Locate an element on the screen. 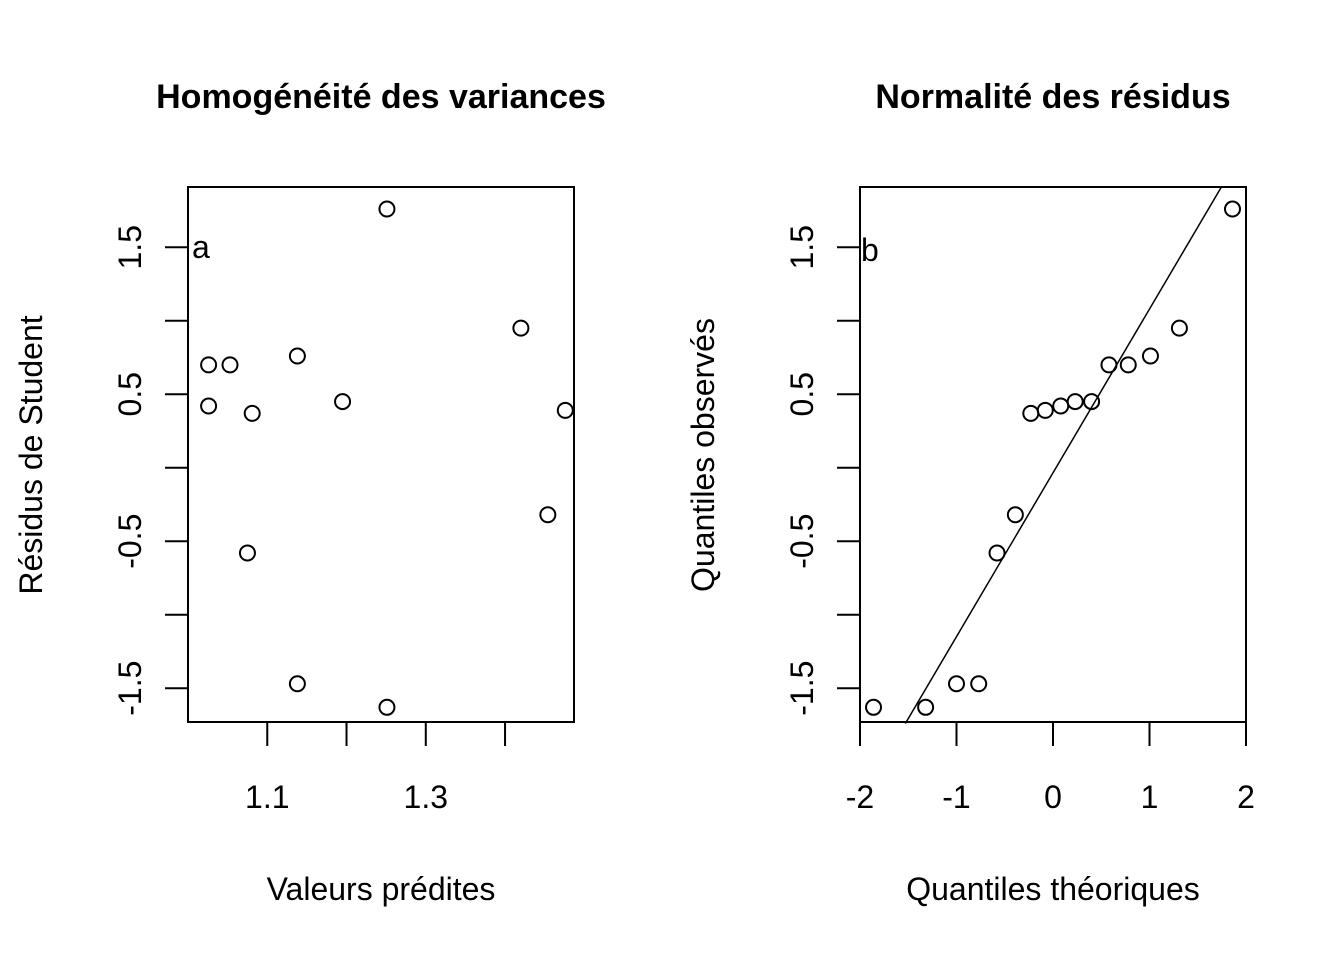 The width and height of the screenshot is (1344, 960). qq-reference-line is located at coordinates (1063, 455).